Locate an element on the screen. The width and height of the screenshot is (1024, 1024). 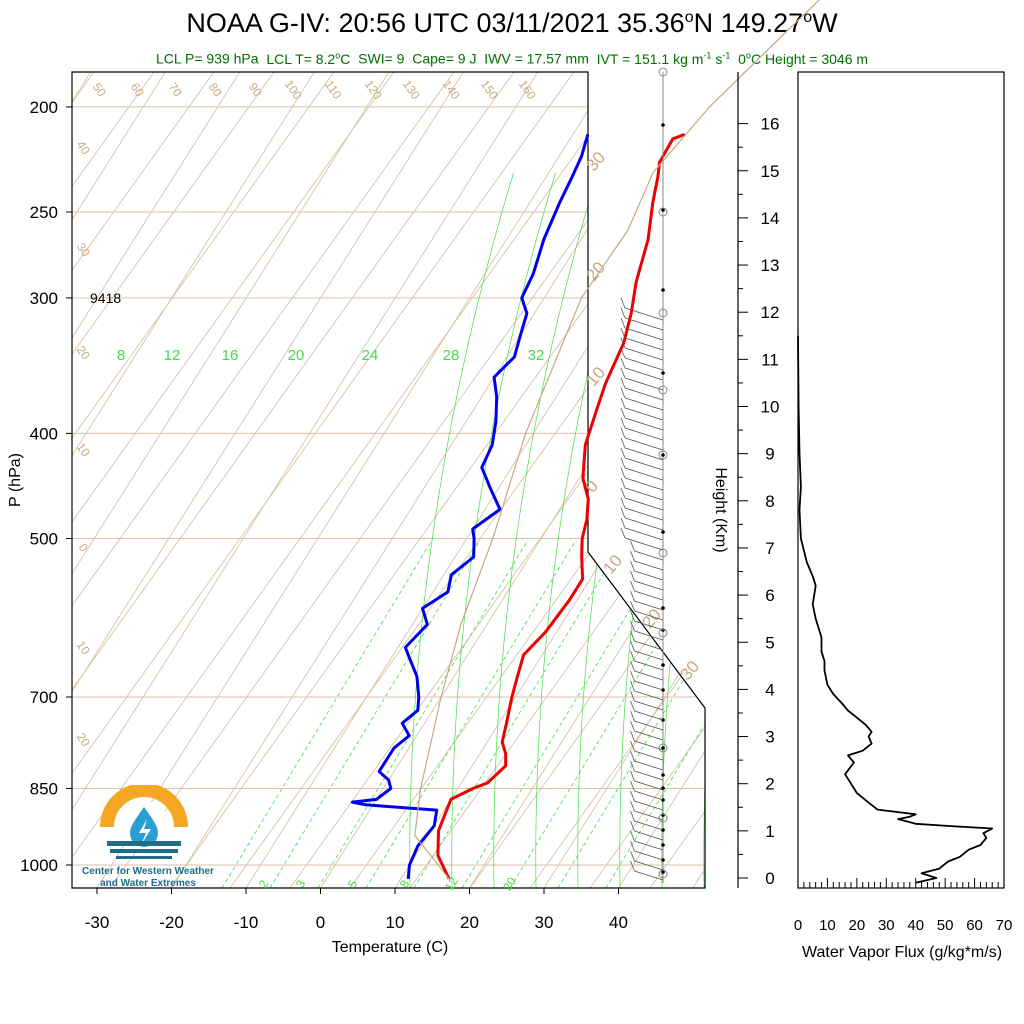
isotherm-label: 120 is located at coordinates (373, 89).